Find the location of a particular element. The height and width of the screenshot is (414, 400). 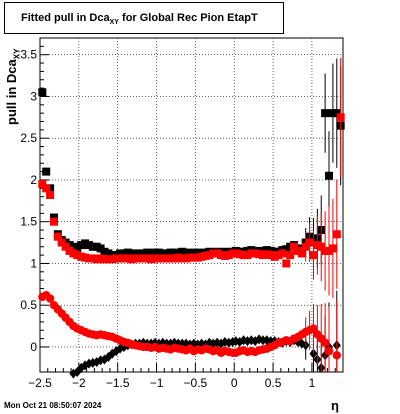

y-tick-label: 0.5 is located at coordinates (28, 305).